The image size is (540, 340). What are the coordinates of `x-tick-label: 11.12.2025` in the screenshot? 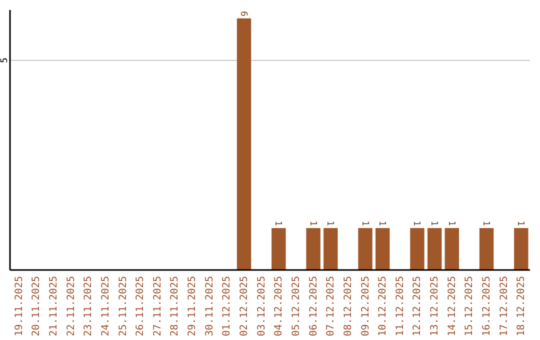 It's located at (400, 306).